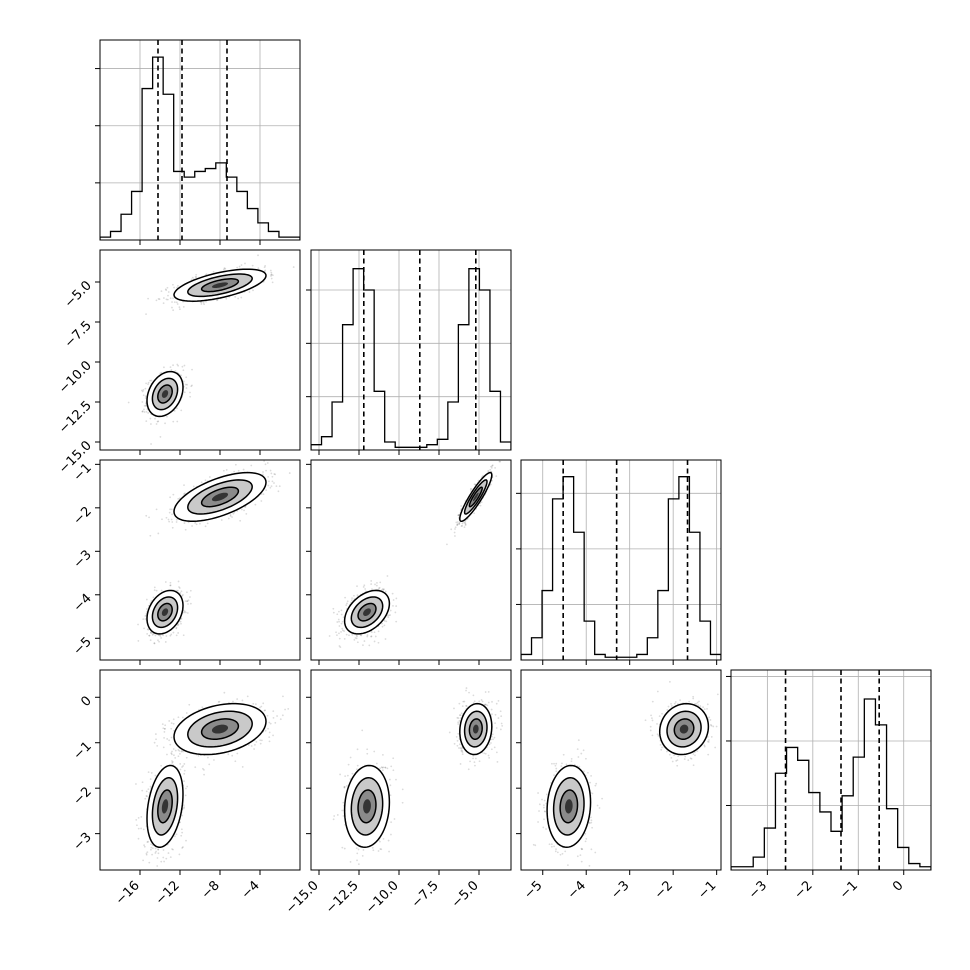 The width and height of the screenshot is (970, 970). What do you see at coordinates (83, 560) in the screenshot?
I see `y-tick-label: −3` at bounding box center [83, 560].